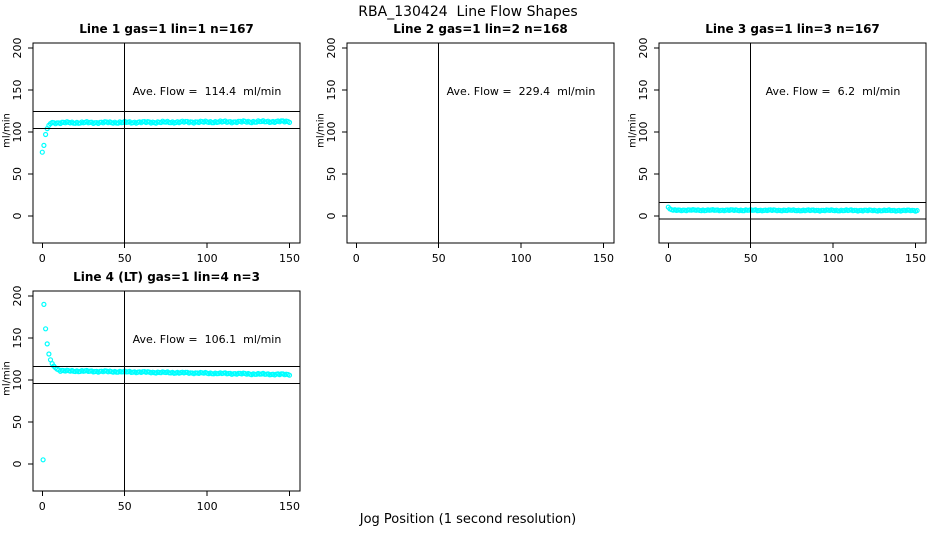  What do you see at coordinates (833, 91) in the screenshot?
I see `panel3-ave-flow-text: Ave. Flow = 6.2 ml/min` at bounding box center [833, 91].